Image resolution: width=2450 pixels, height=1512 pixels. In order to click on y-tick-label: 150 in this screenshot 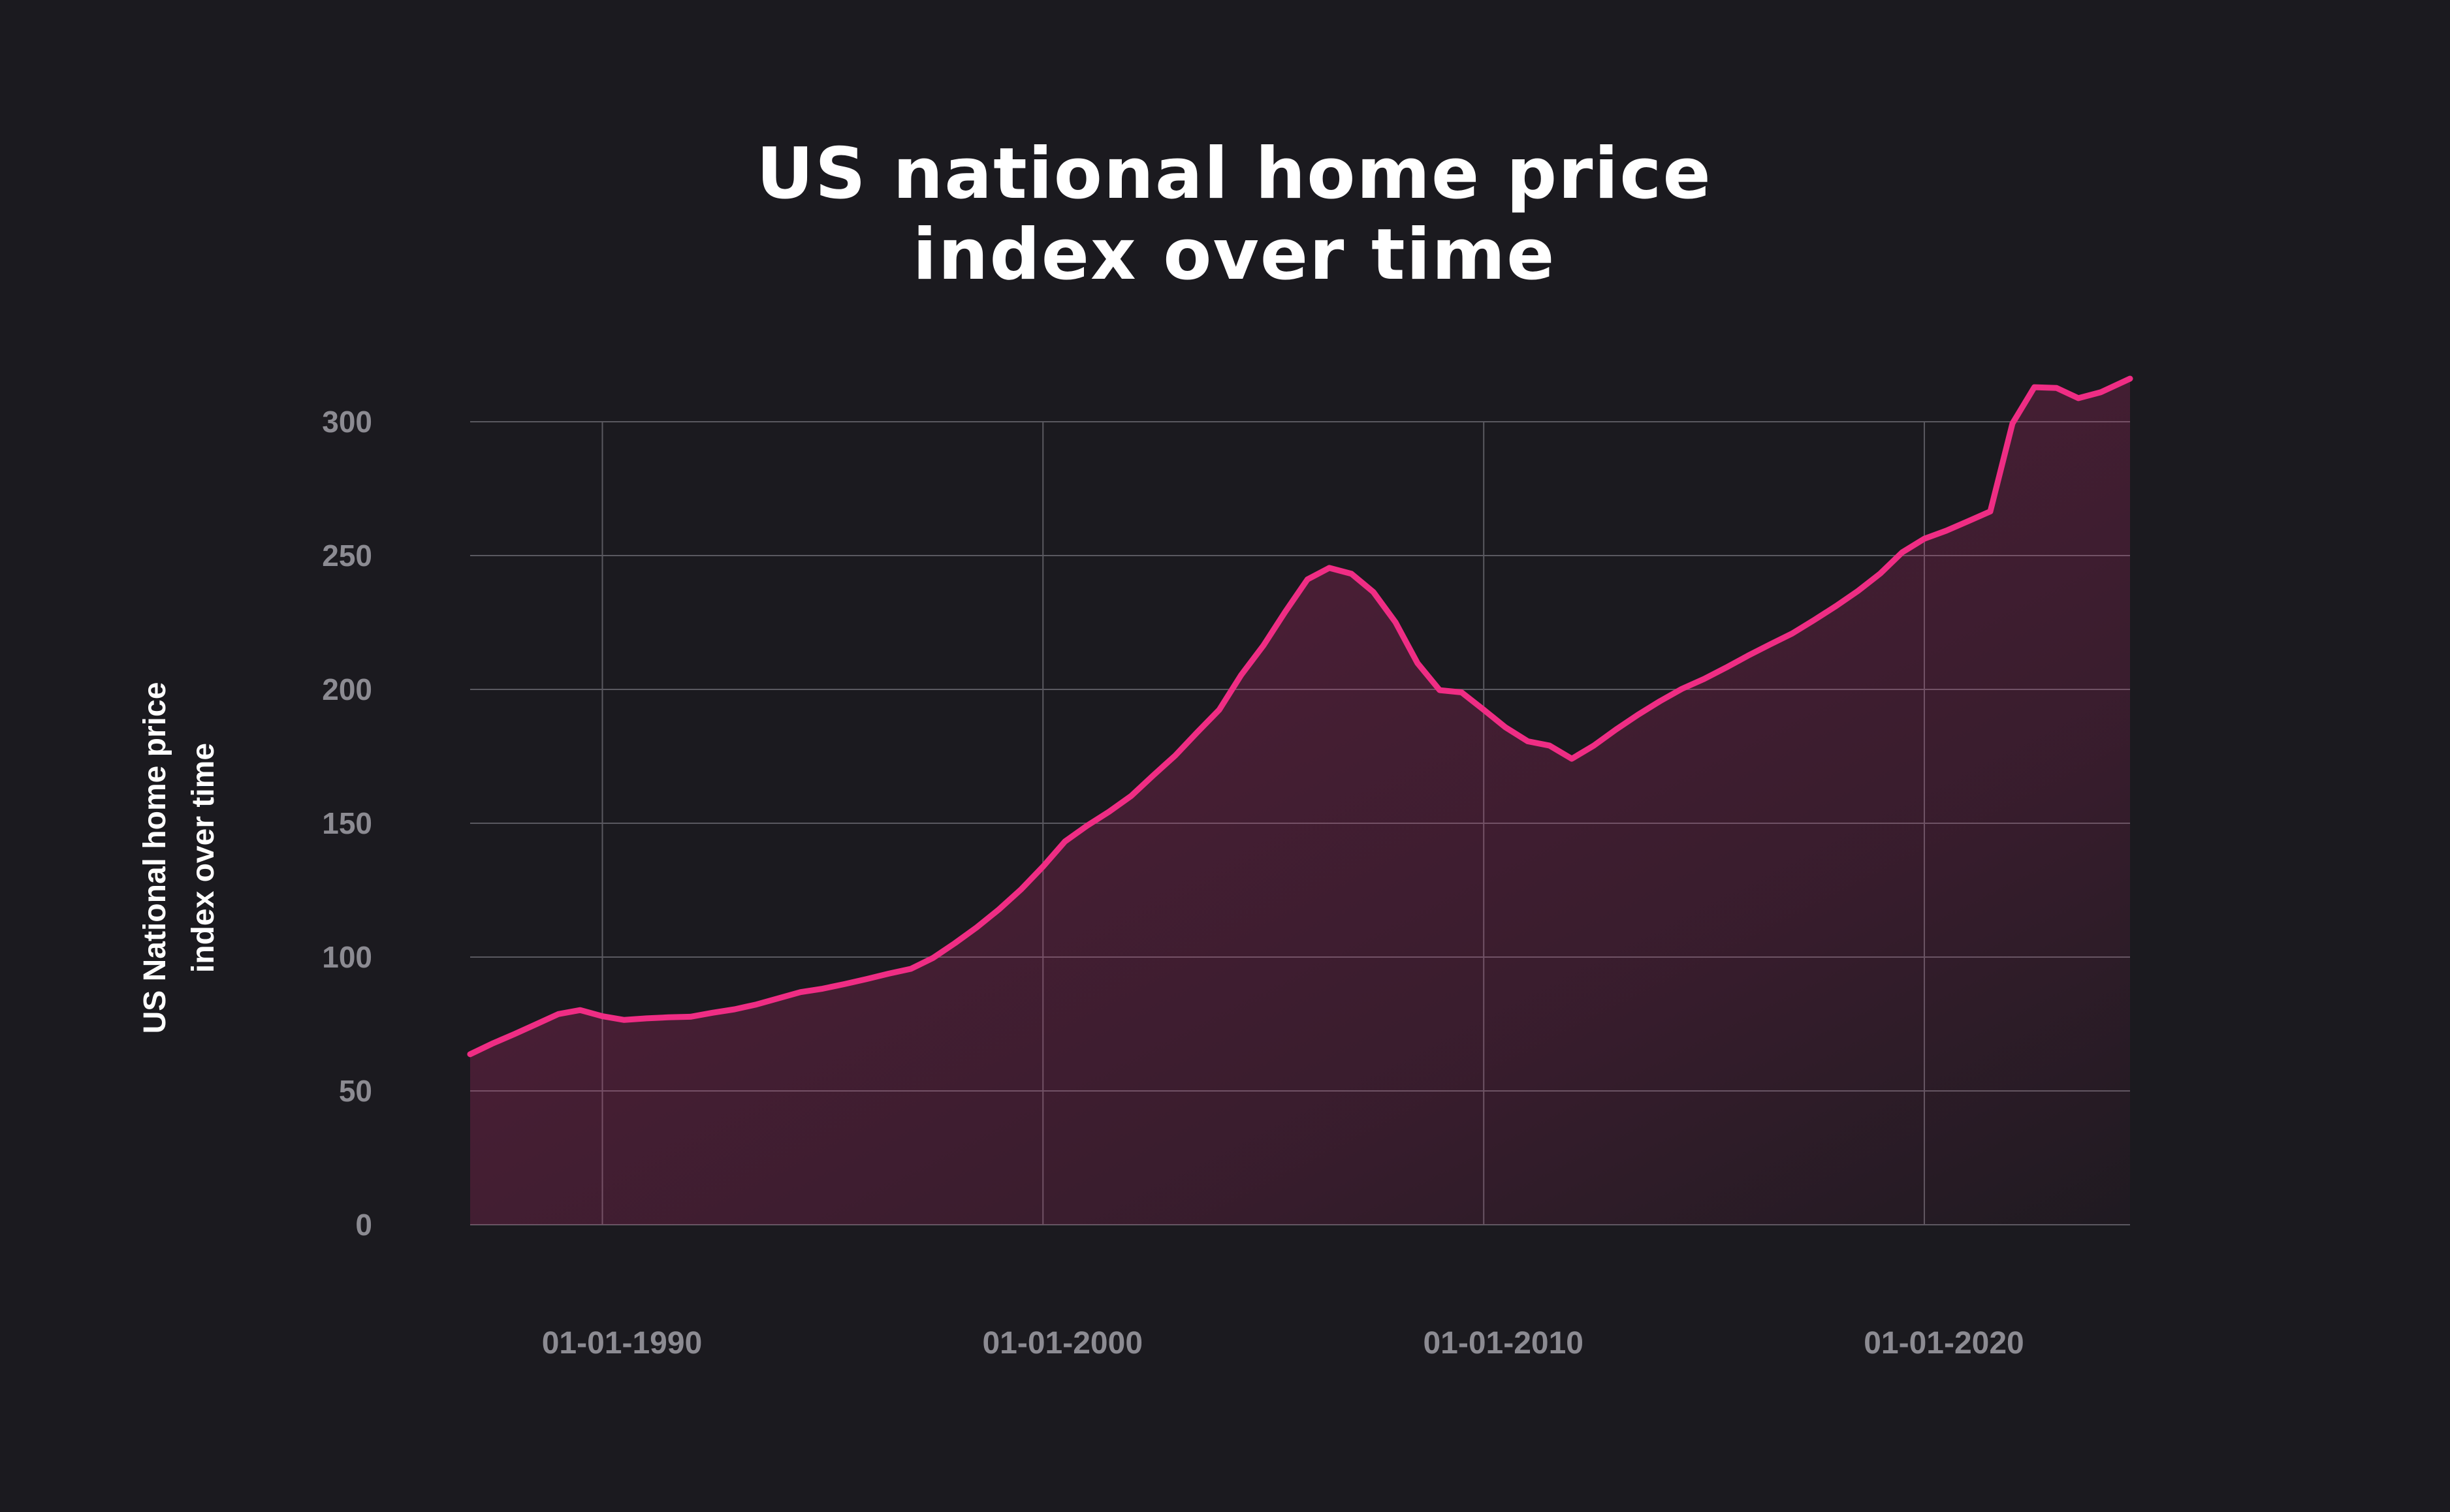, I will do `click(347, 823)`.